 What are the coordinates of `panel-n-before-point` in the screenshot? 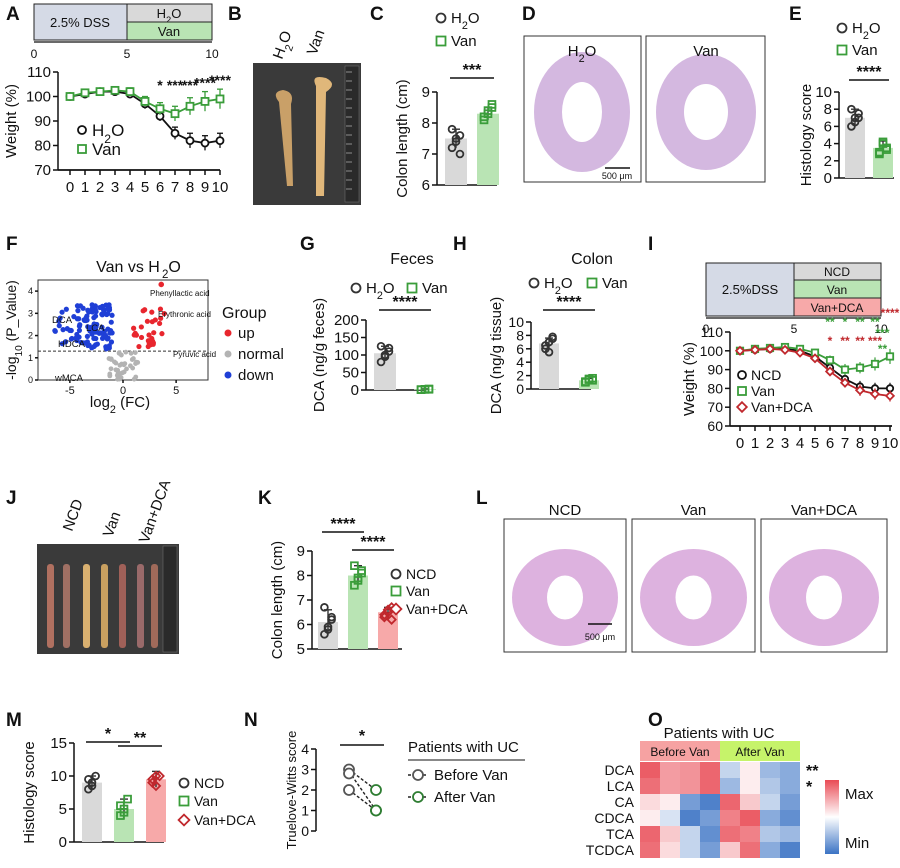 It's located at (349, 790).